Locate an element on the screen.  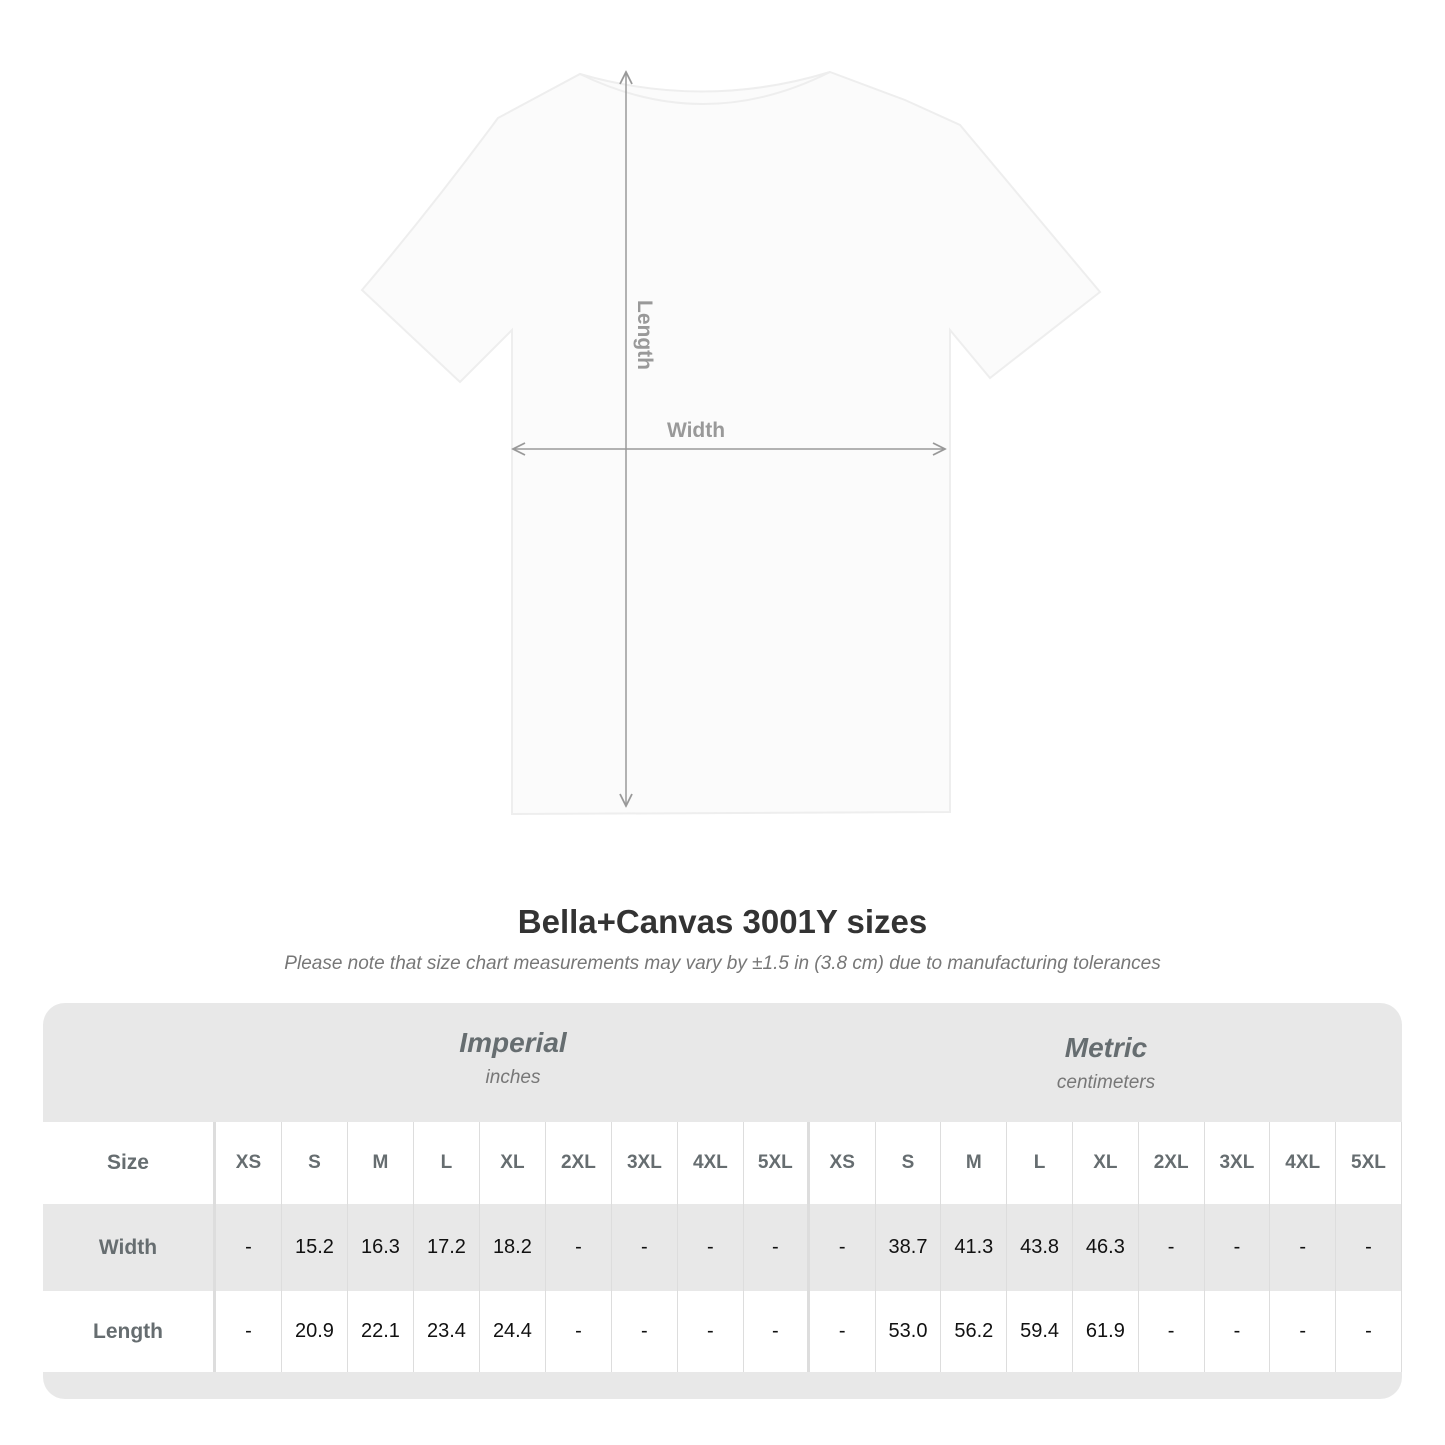
imperial-size-L: L is located at coordinates (447, 1163).